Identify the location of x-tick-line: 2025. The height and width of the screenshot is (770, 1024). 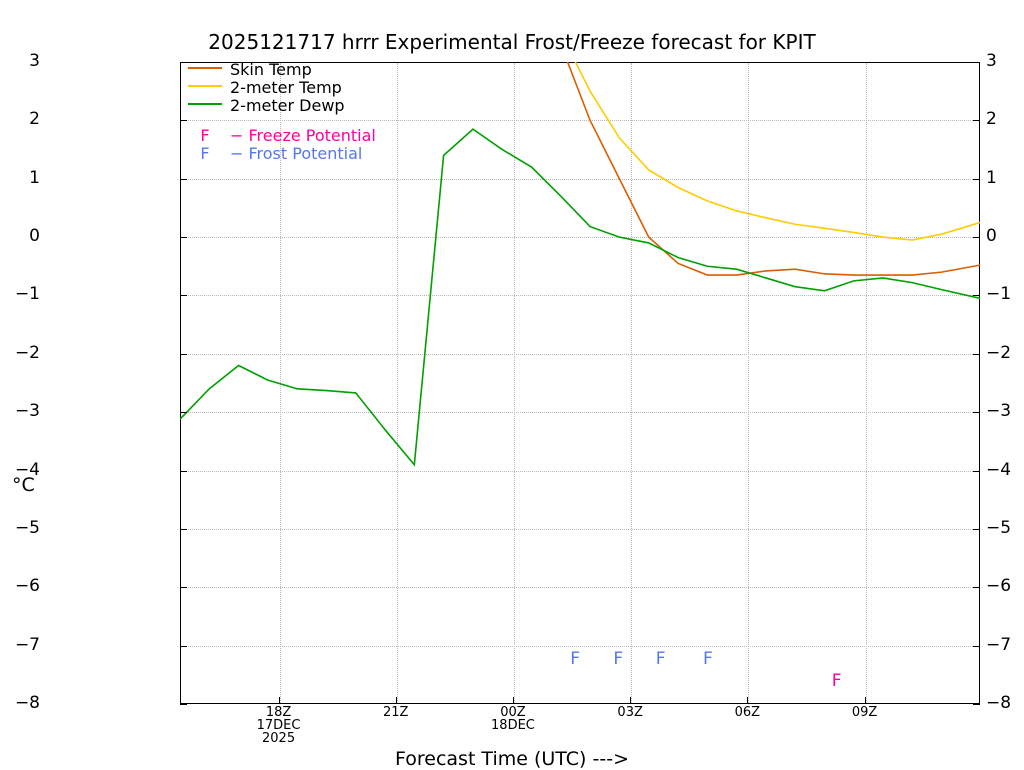
(279, 738).